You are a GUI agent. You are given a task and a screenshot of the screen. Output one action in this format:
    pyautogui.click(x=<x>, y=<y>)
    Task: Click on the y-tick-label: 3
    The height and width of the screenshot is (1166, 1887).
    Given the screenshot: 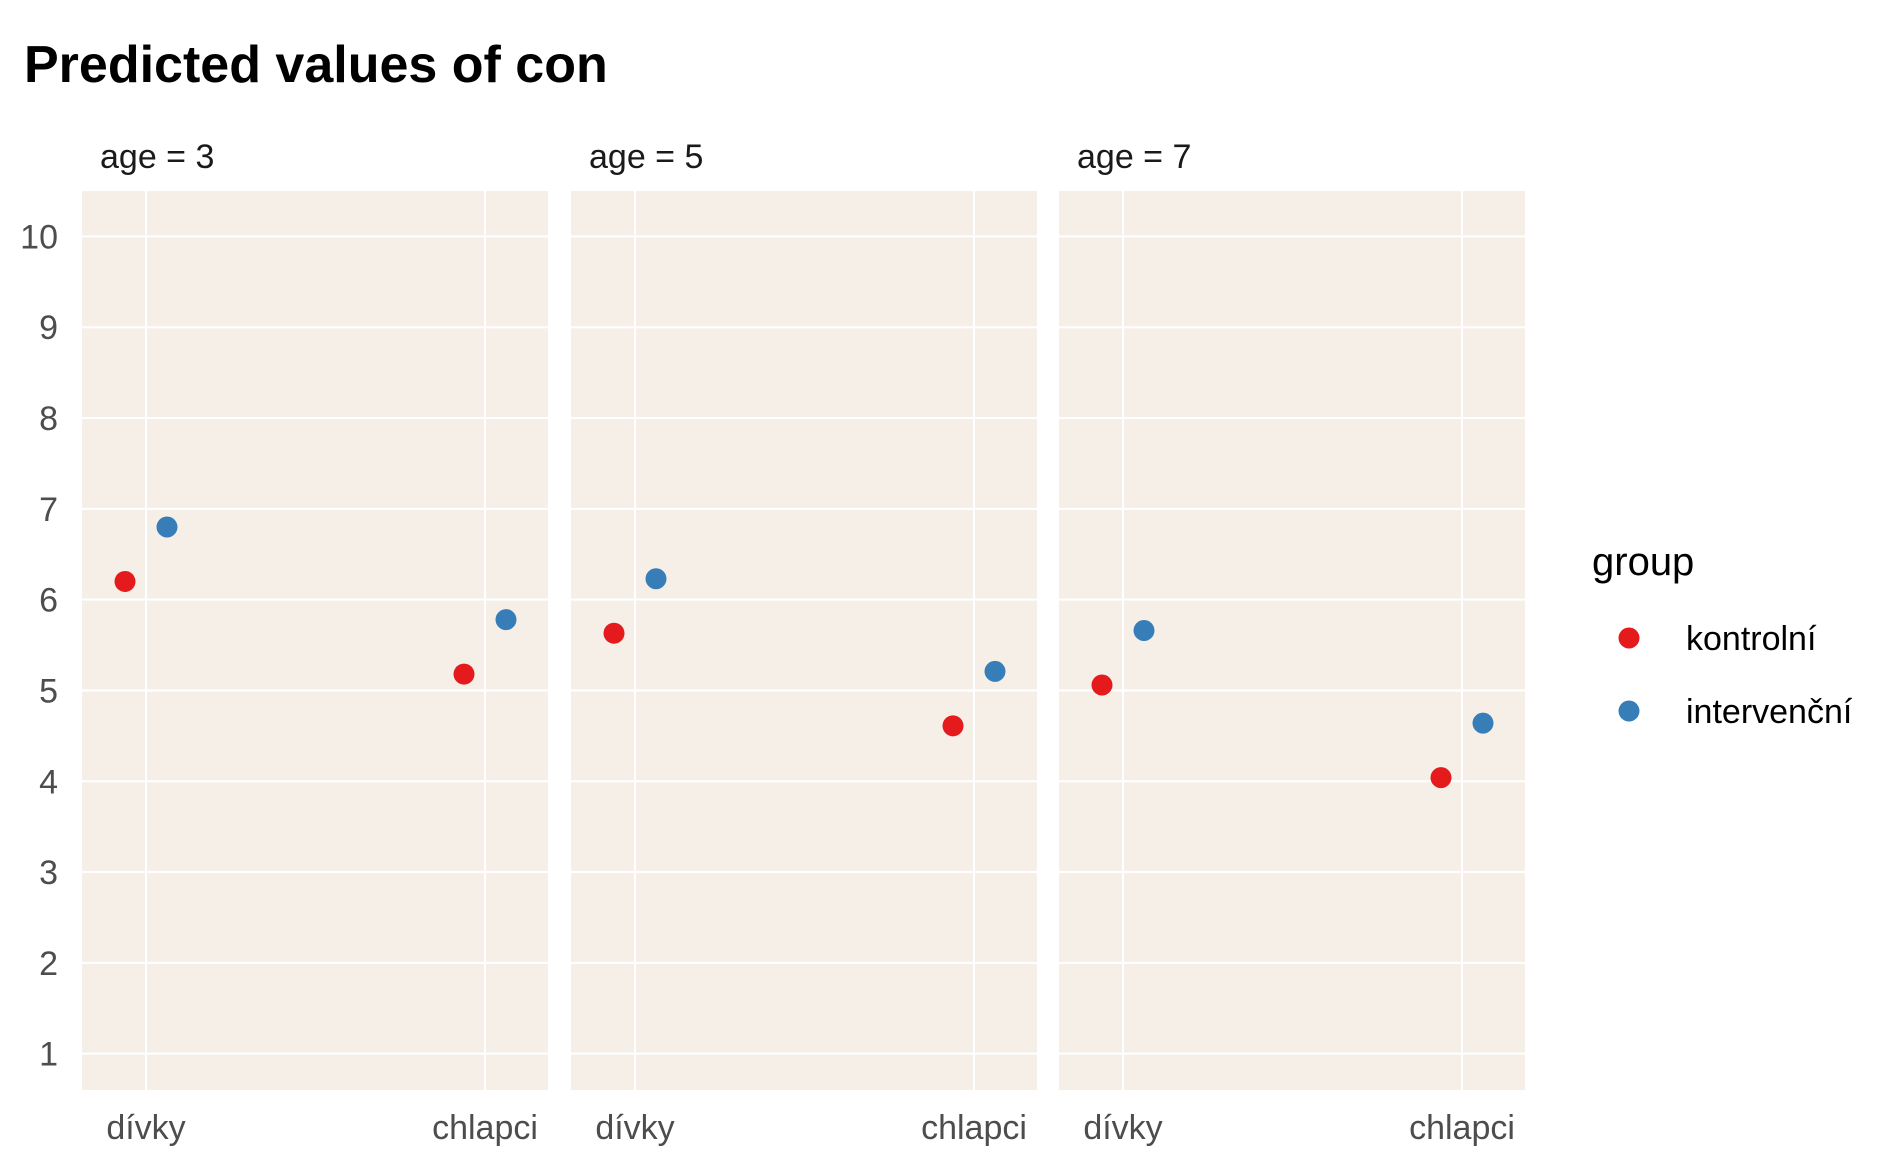 What is the action you would take?
    pyautogui.click(x=48, y=873)
    